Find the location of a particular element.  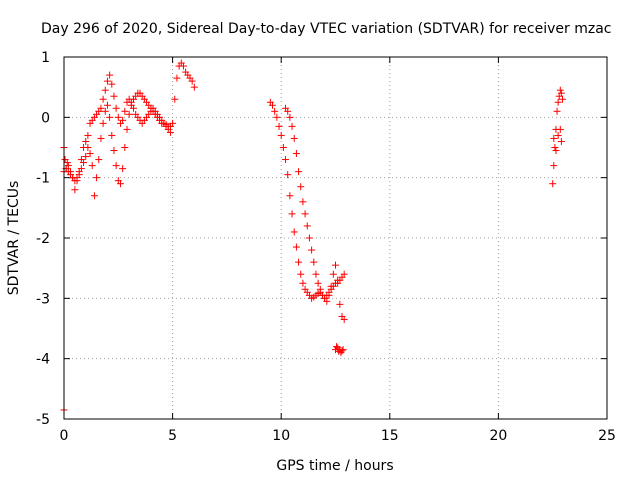

x-tick-label: 15 is located at coordinates (390, 436).